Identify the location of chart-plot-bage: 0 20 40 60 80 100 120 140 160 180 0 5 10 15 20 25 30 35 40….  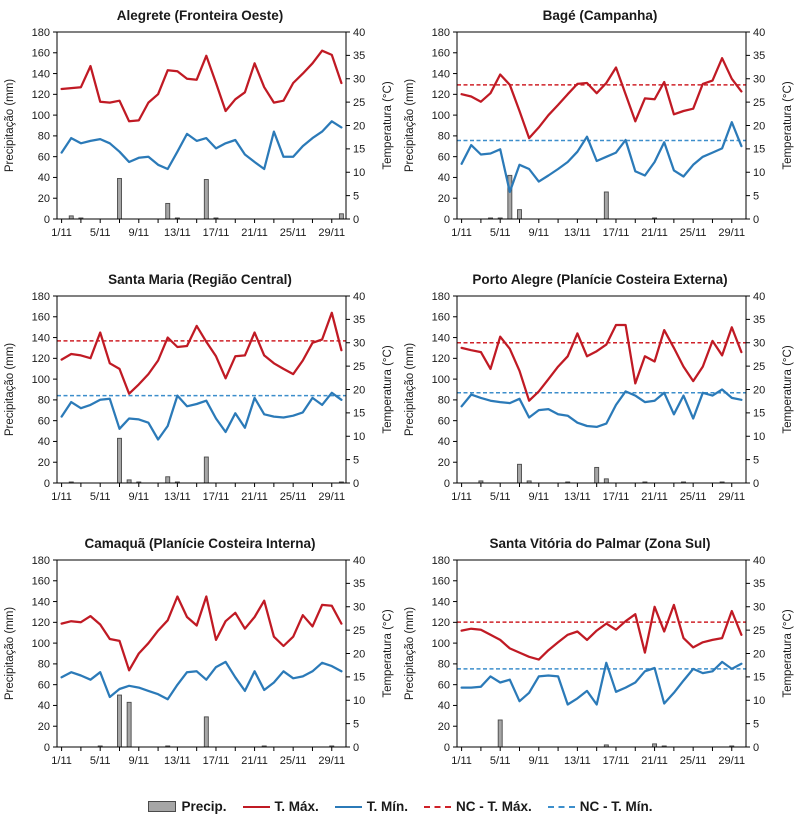
(599, 133).